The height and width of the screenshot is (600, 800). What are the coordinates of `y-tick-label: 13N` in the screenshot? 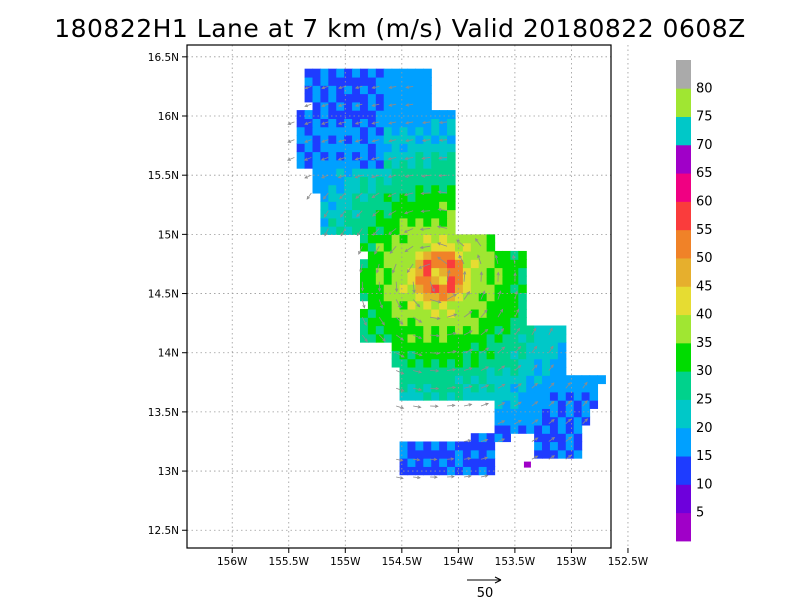 It's located at (168, 472).